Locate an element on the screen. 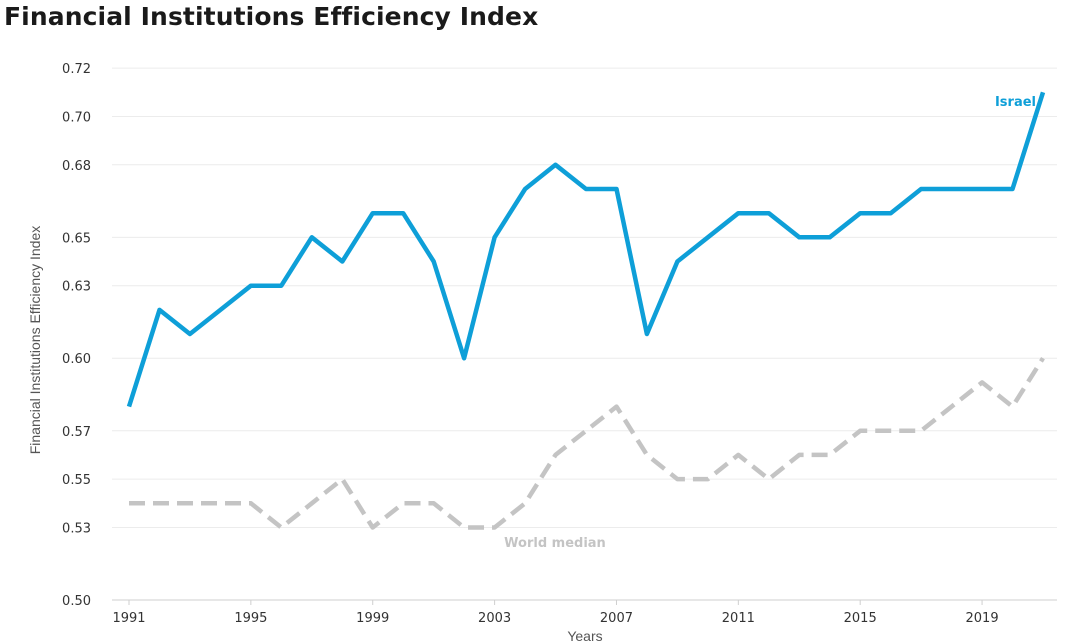 Image resolution: width=1065 pixels, height=641 pixels. y-tick-label: 0.50 is located at coordinates (76, 601).